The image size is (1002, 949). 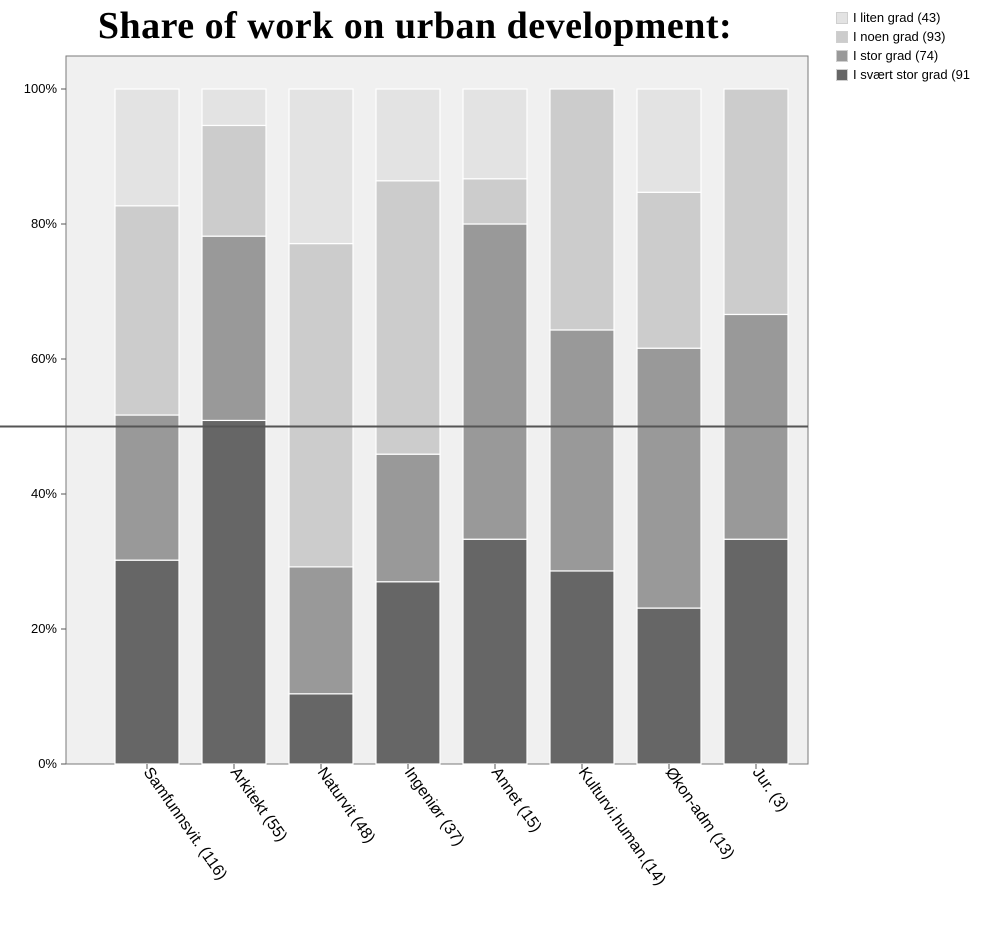 I want to click on x-category-label: Samfunnsvit. (116), so click(x=185, y=824).